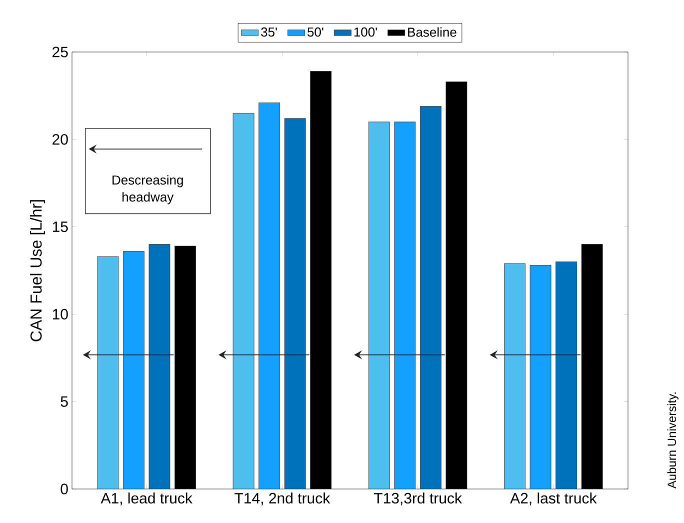  Describe the element at coordinates (418, 499) in the screenshot. I see `x-tick-label: T13,3rd truck` at that location.